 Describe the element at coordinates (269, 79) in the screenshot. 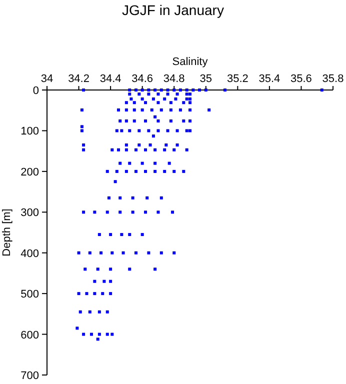

I see `x-tick-label: 35.4` at that location.